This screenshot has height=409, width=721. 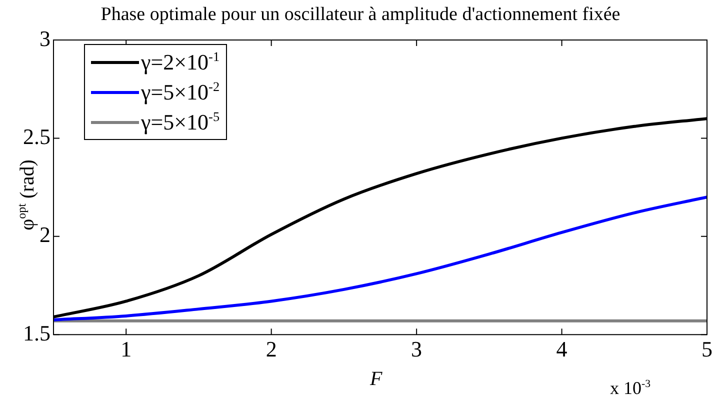 What do you see at coordinates (36, 136) in the screenshot?
I see `y-tick-label: 2.5` at bounding box center [36, 136].